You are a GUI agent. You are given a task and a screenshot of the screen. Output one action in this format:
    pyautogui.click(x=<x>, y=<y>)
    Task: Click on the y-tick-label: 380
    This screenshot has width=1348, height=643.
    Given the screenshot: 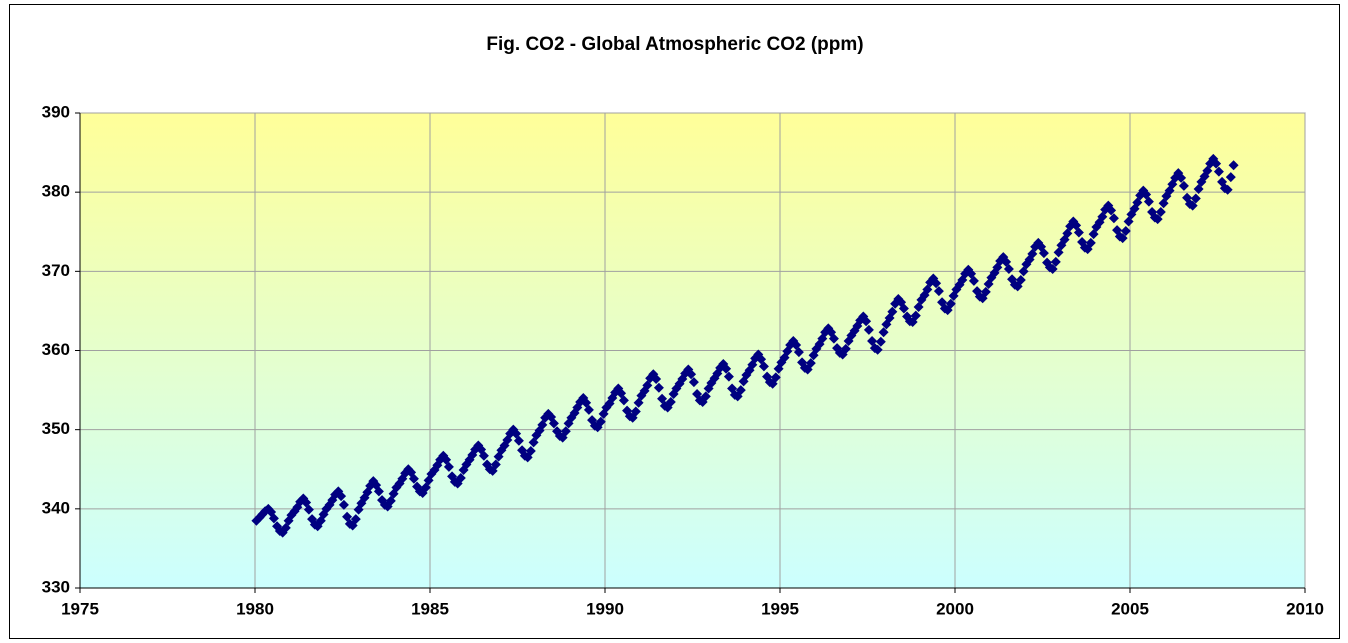 What is the action you would take?
    pyautogui.click(x=56, y=191)
    